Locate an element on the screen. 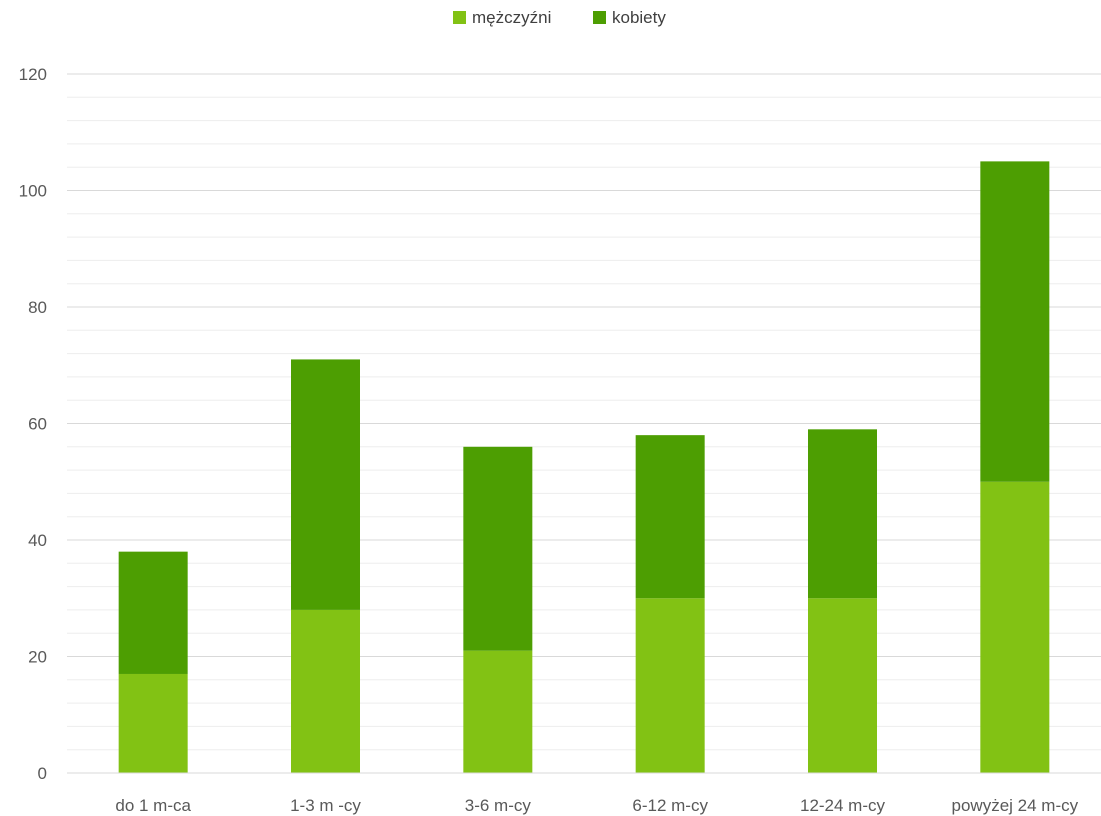 This screenshot has width=1101, height=816. y-axis: 0 20 40 60 80 100 120 is located at coordinates (33, 424).